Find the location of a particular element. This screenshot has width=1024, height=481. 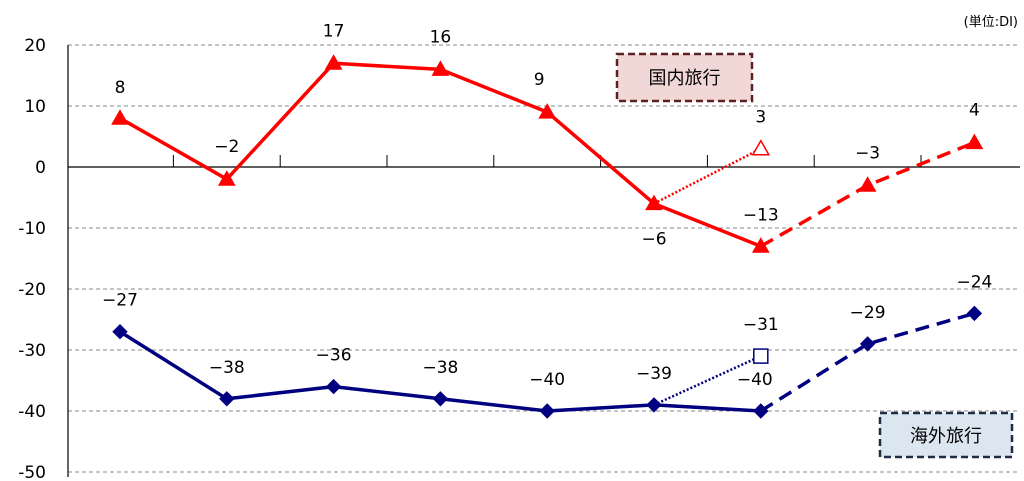

y-tick-label: -10 is located at coordinates (32, 229).